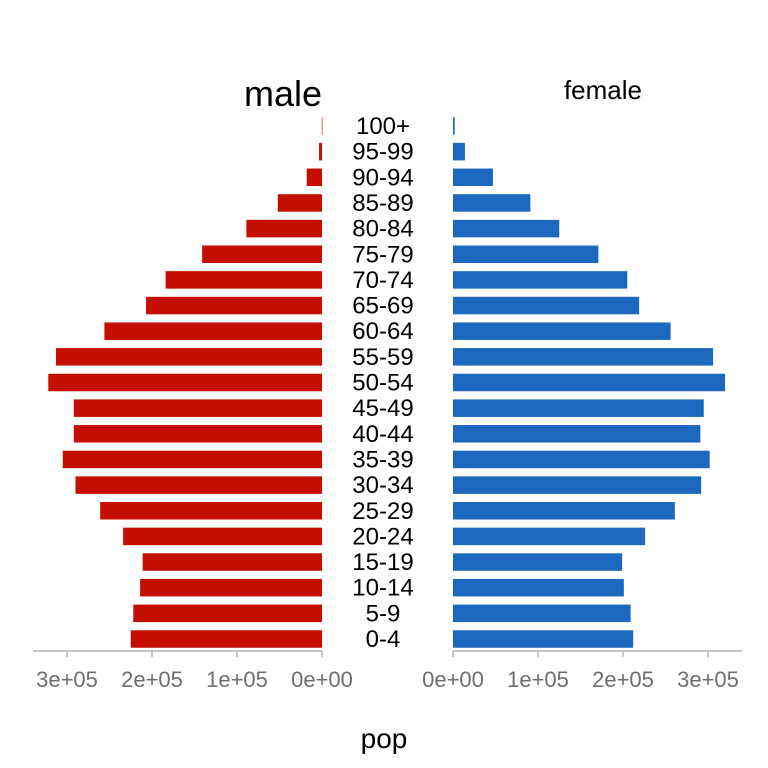  Describe the element at coordinates (382, 306) in the screenshot. I see `age-label-65-69: 65-69` at that location.